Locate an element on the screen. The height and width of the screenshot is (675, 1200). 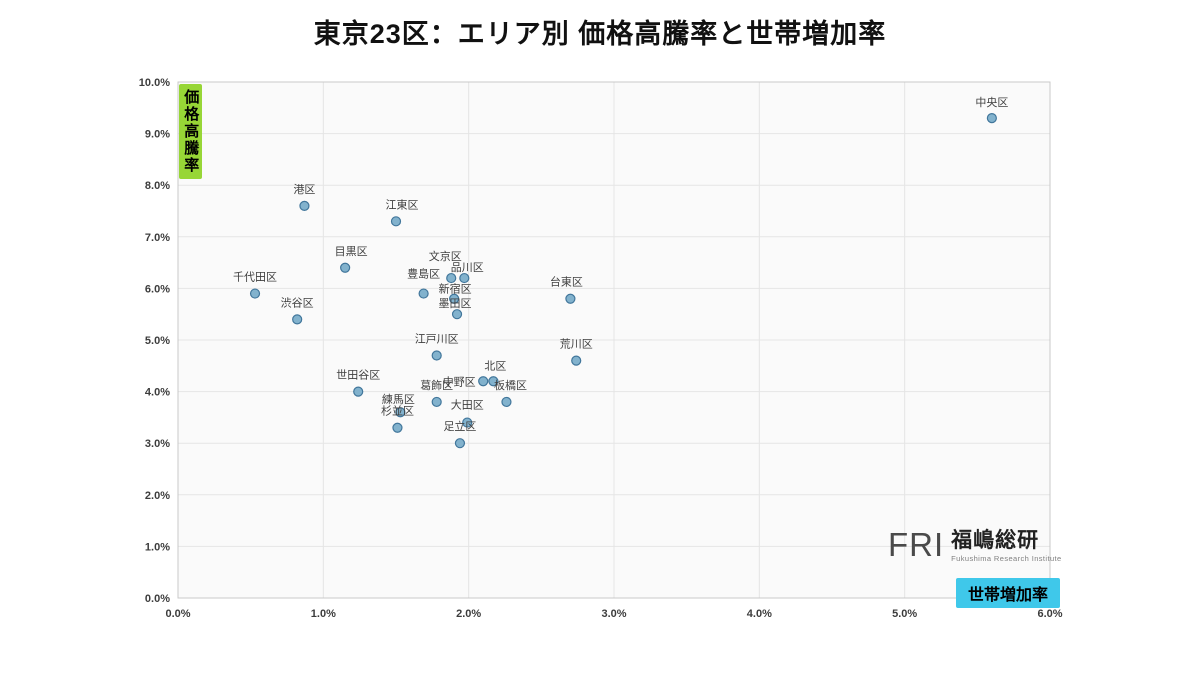
data-point-板橋区 is located at coordinates (506, 402).